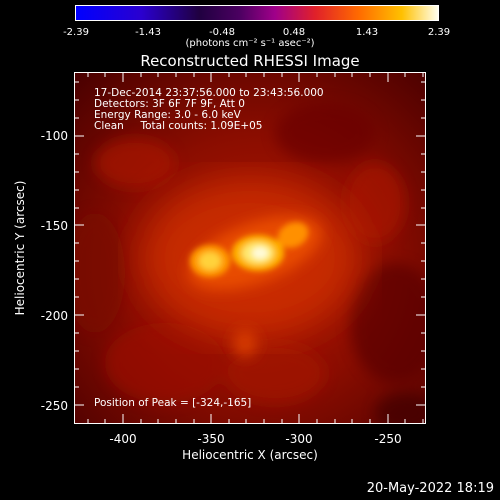  What do you see at coordinates (250, 61) in the screenshot?
I see `image-title: Reconstructed RHESSI Image` at bounding box center [250, 61].